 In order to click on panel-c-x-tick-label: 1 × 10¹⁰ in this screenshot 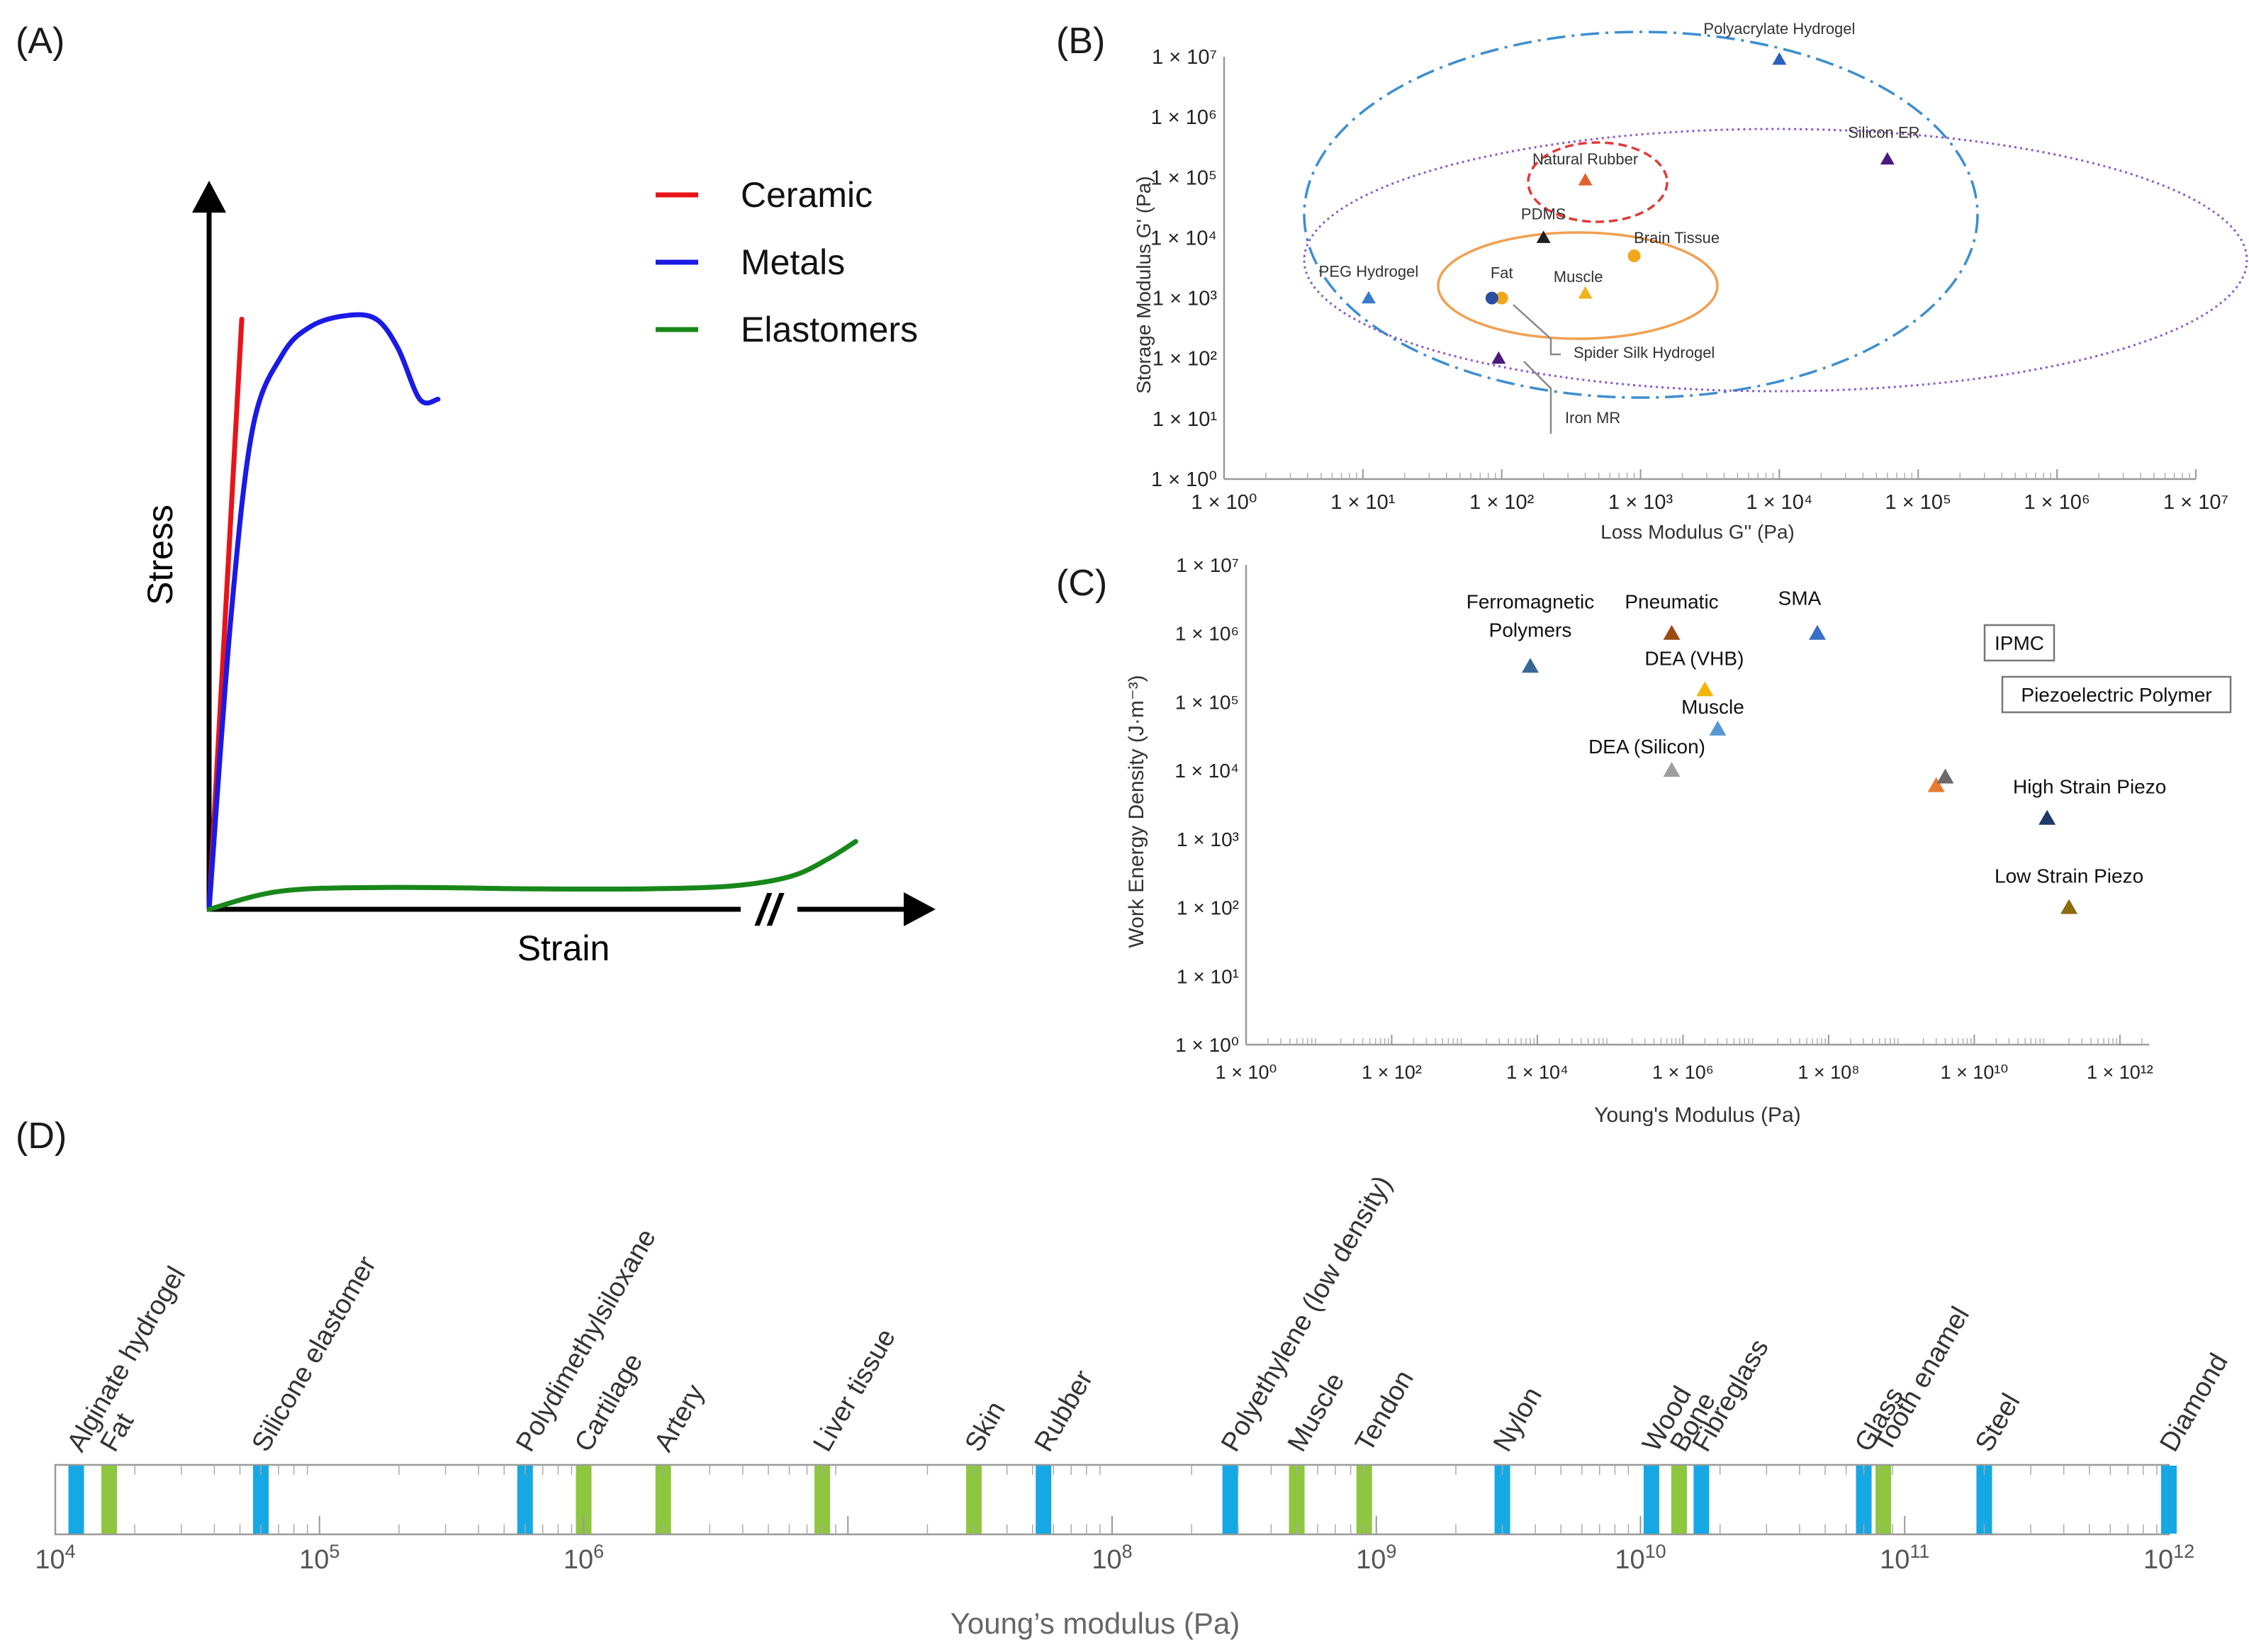, I will do `click(1975, 1072)`.